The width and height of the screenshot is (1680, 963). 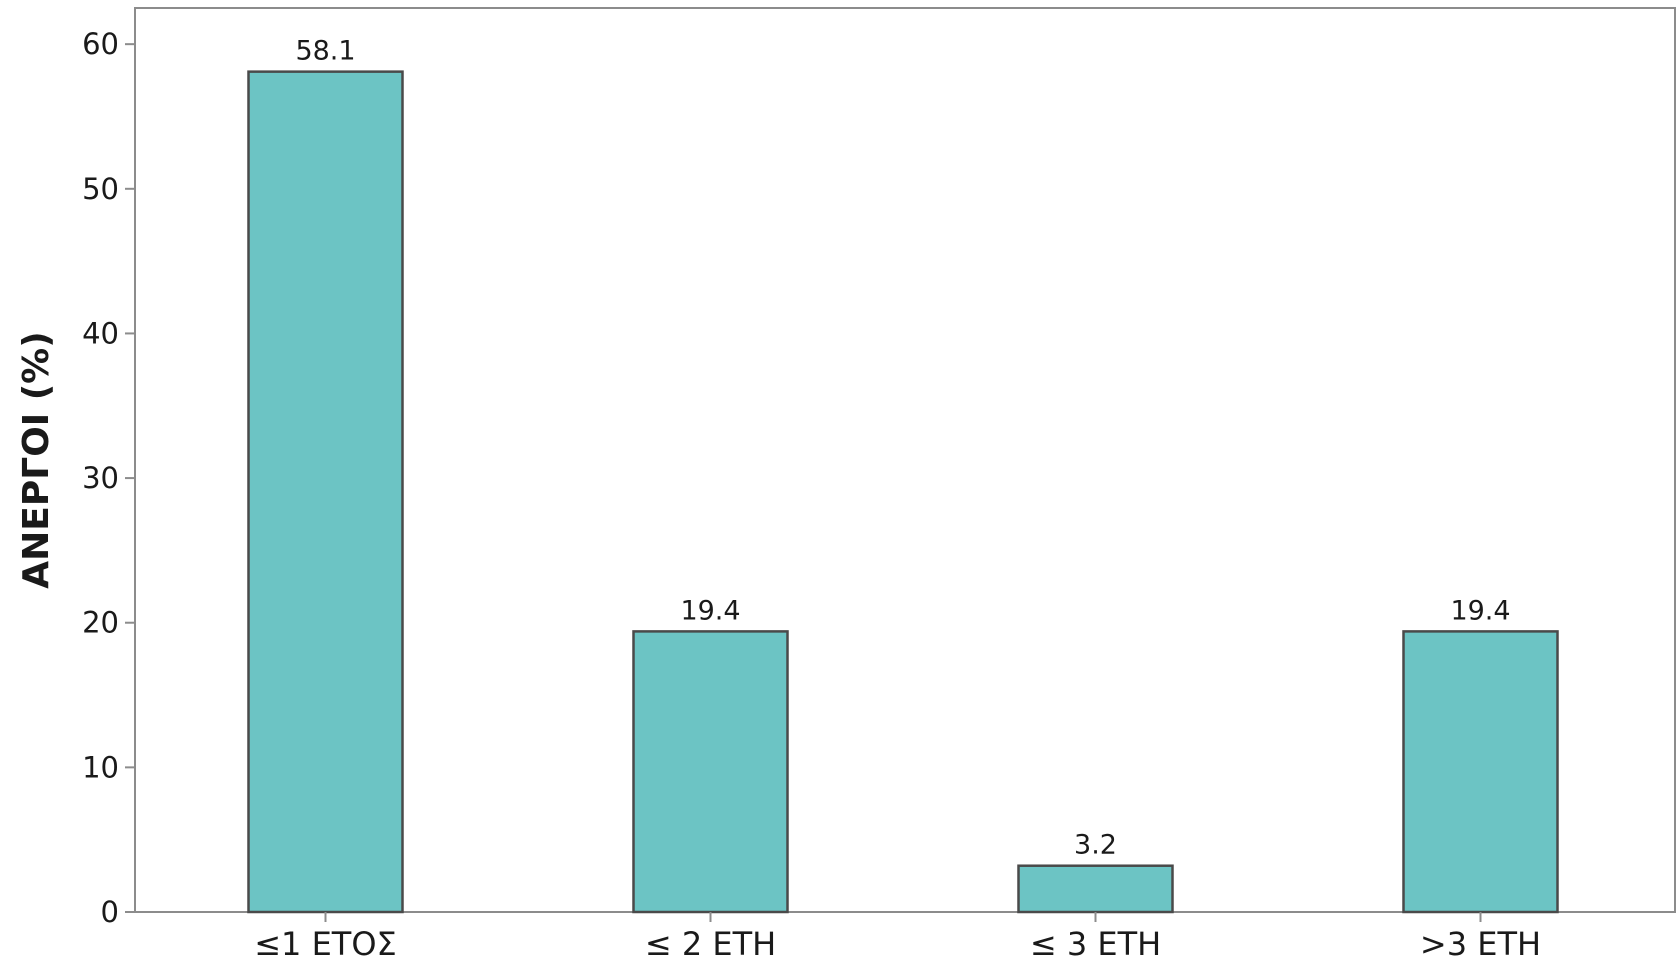 I want to click on y-axis-title: ΑΝΕΡΓΟΙ (%), so click(x=36, y=459).